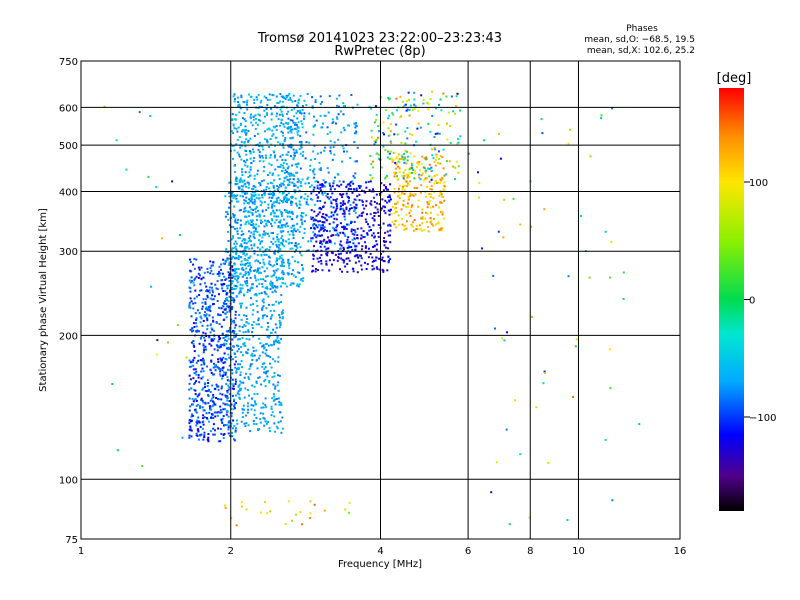  What do you see at coordinates (68, 108) in the screenshot?
I see `y-tick-label: 600` at bounding box center [68, 108].